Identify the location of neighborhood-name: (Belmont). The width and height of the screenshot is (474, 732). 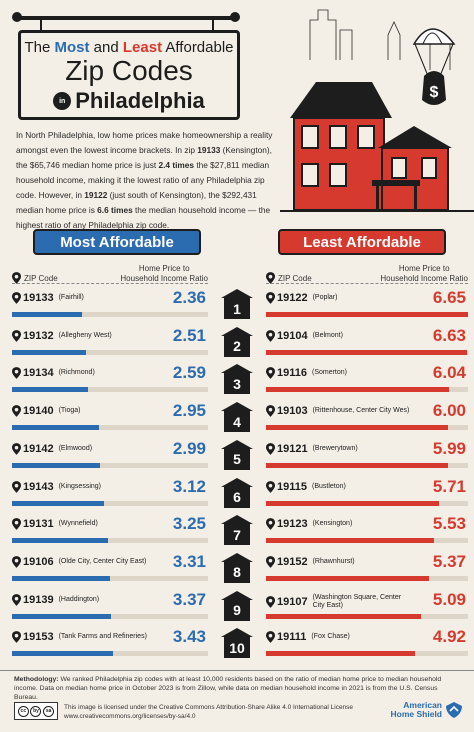
(327, 335).